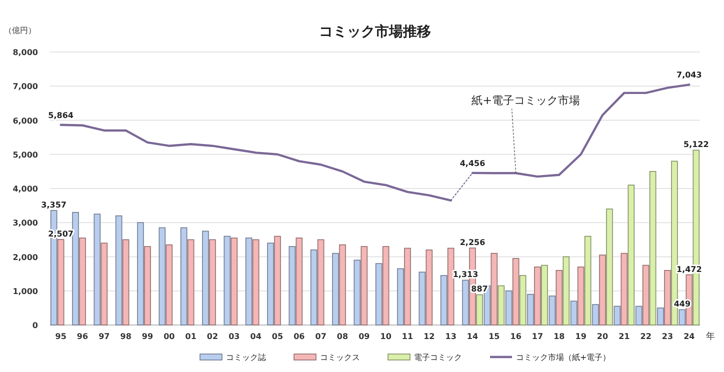 The height and width of the screenshot is (372, 724). I want to click on x-tick-label: 23, so click(668, 336).